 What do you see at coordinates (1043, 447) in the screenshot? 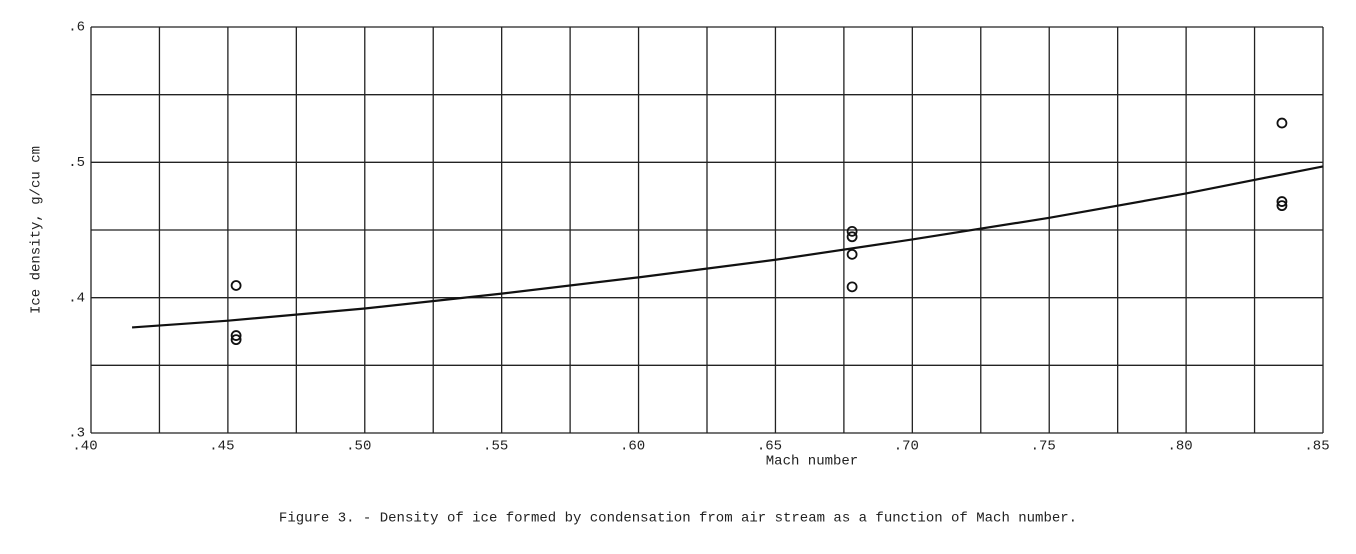
I see `x-tick-label: .75` at bounding box center [1043, 447].